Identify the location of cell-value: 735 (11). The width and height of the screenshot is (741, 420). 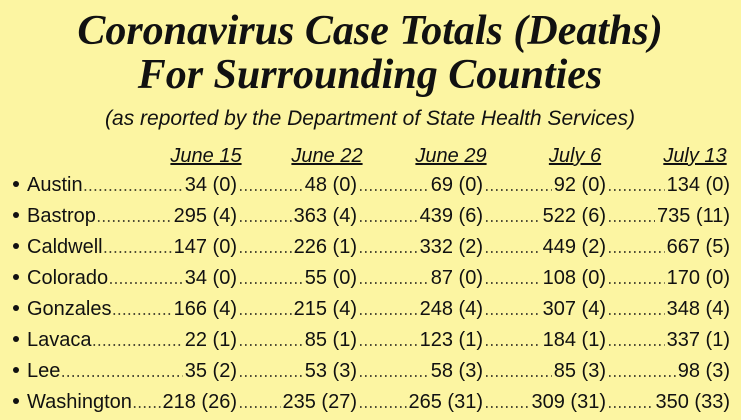
(693, 216).